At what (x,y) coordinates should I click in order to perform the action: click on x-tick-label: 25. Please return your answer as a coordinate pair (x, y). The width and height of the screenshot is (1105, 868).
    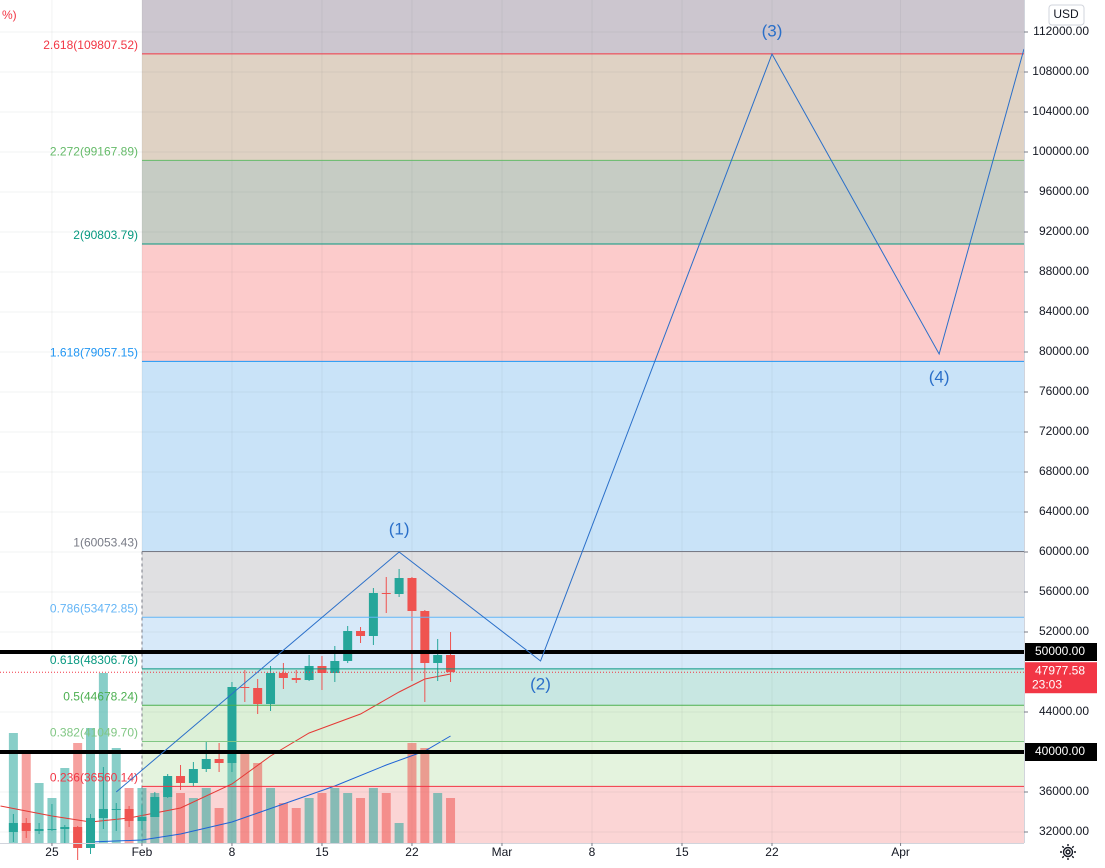
    Looking at the image, I should click on (52, 852).